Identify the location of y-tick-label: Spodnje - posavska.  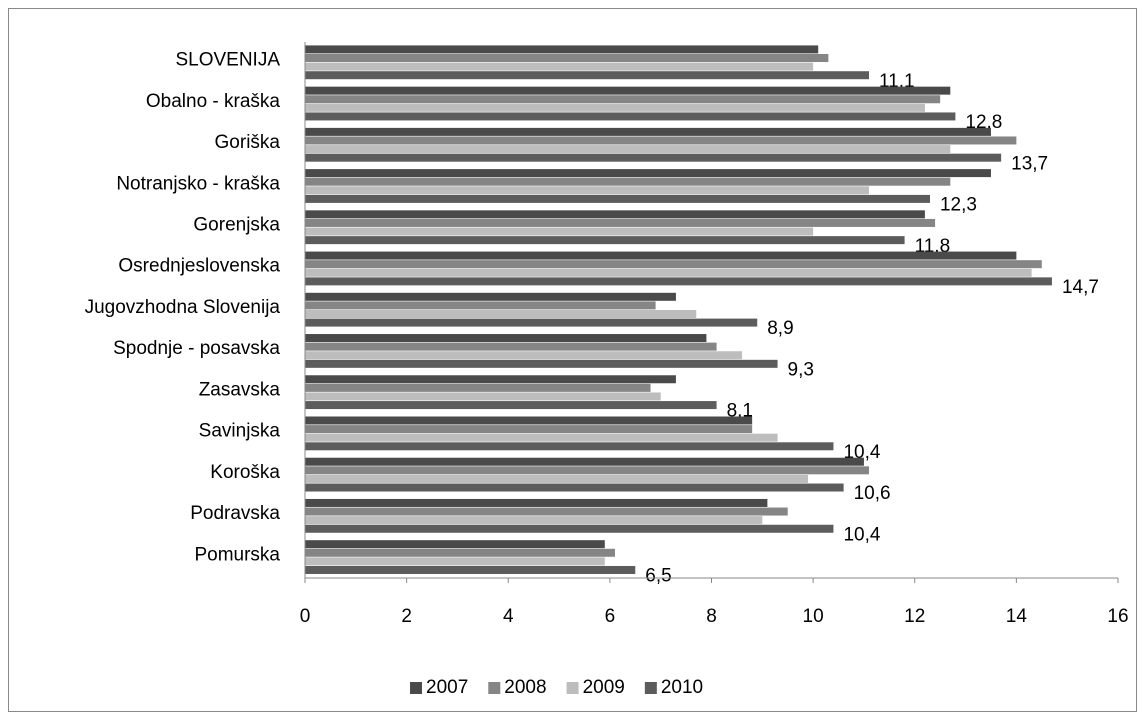
(196, 348).